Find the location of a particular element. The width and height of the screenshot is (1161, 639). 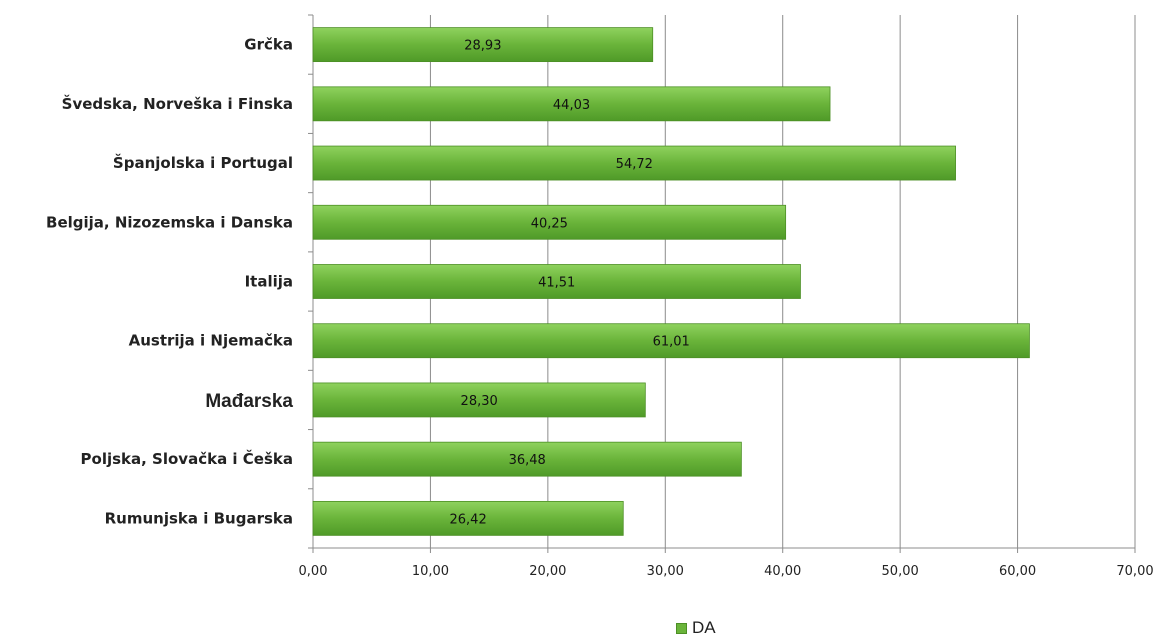

bar-value-label: 54,72 is located at coordinates (634, 164).